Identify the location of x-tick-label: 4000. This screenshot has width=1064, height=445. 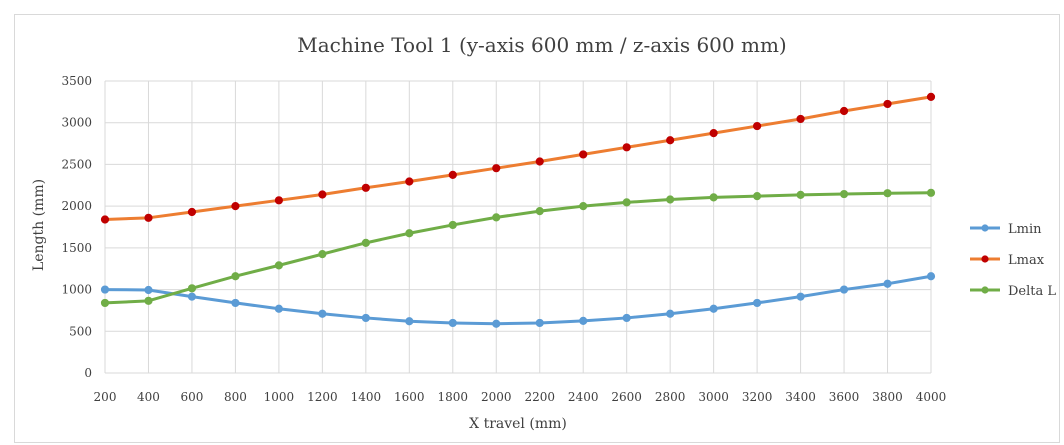
(931, 397).